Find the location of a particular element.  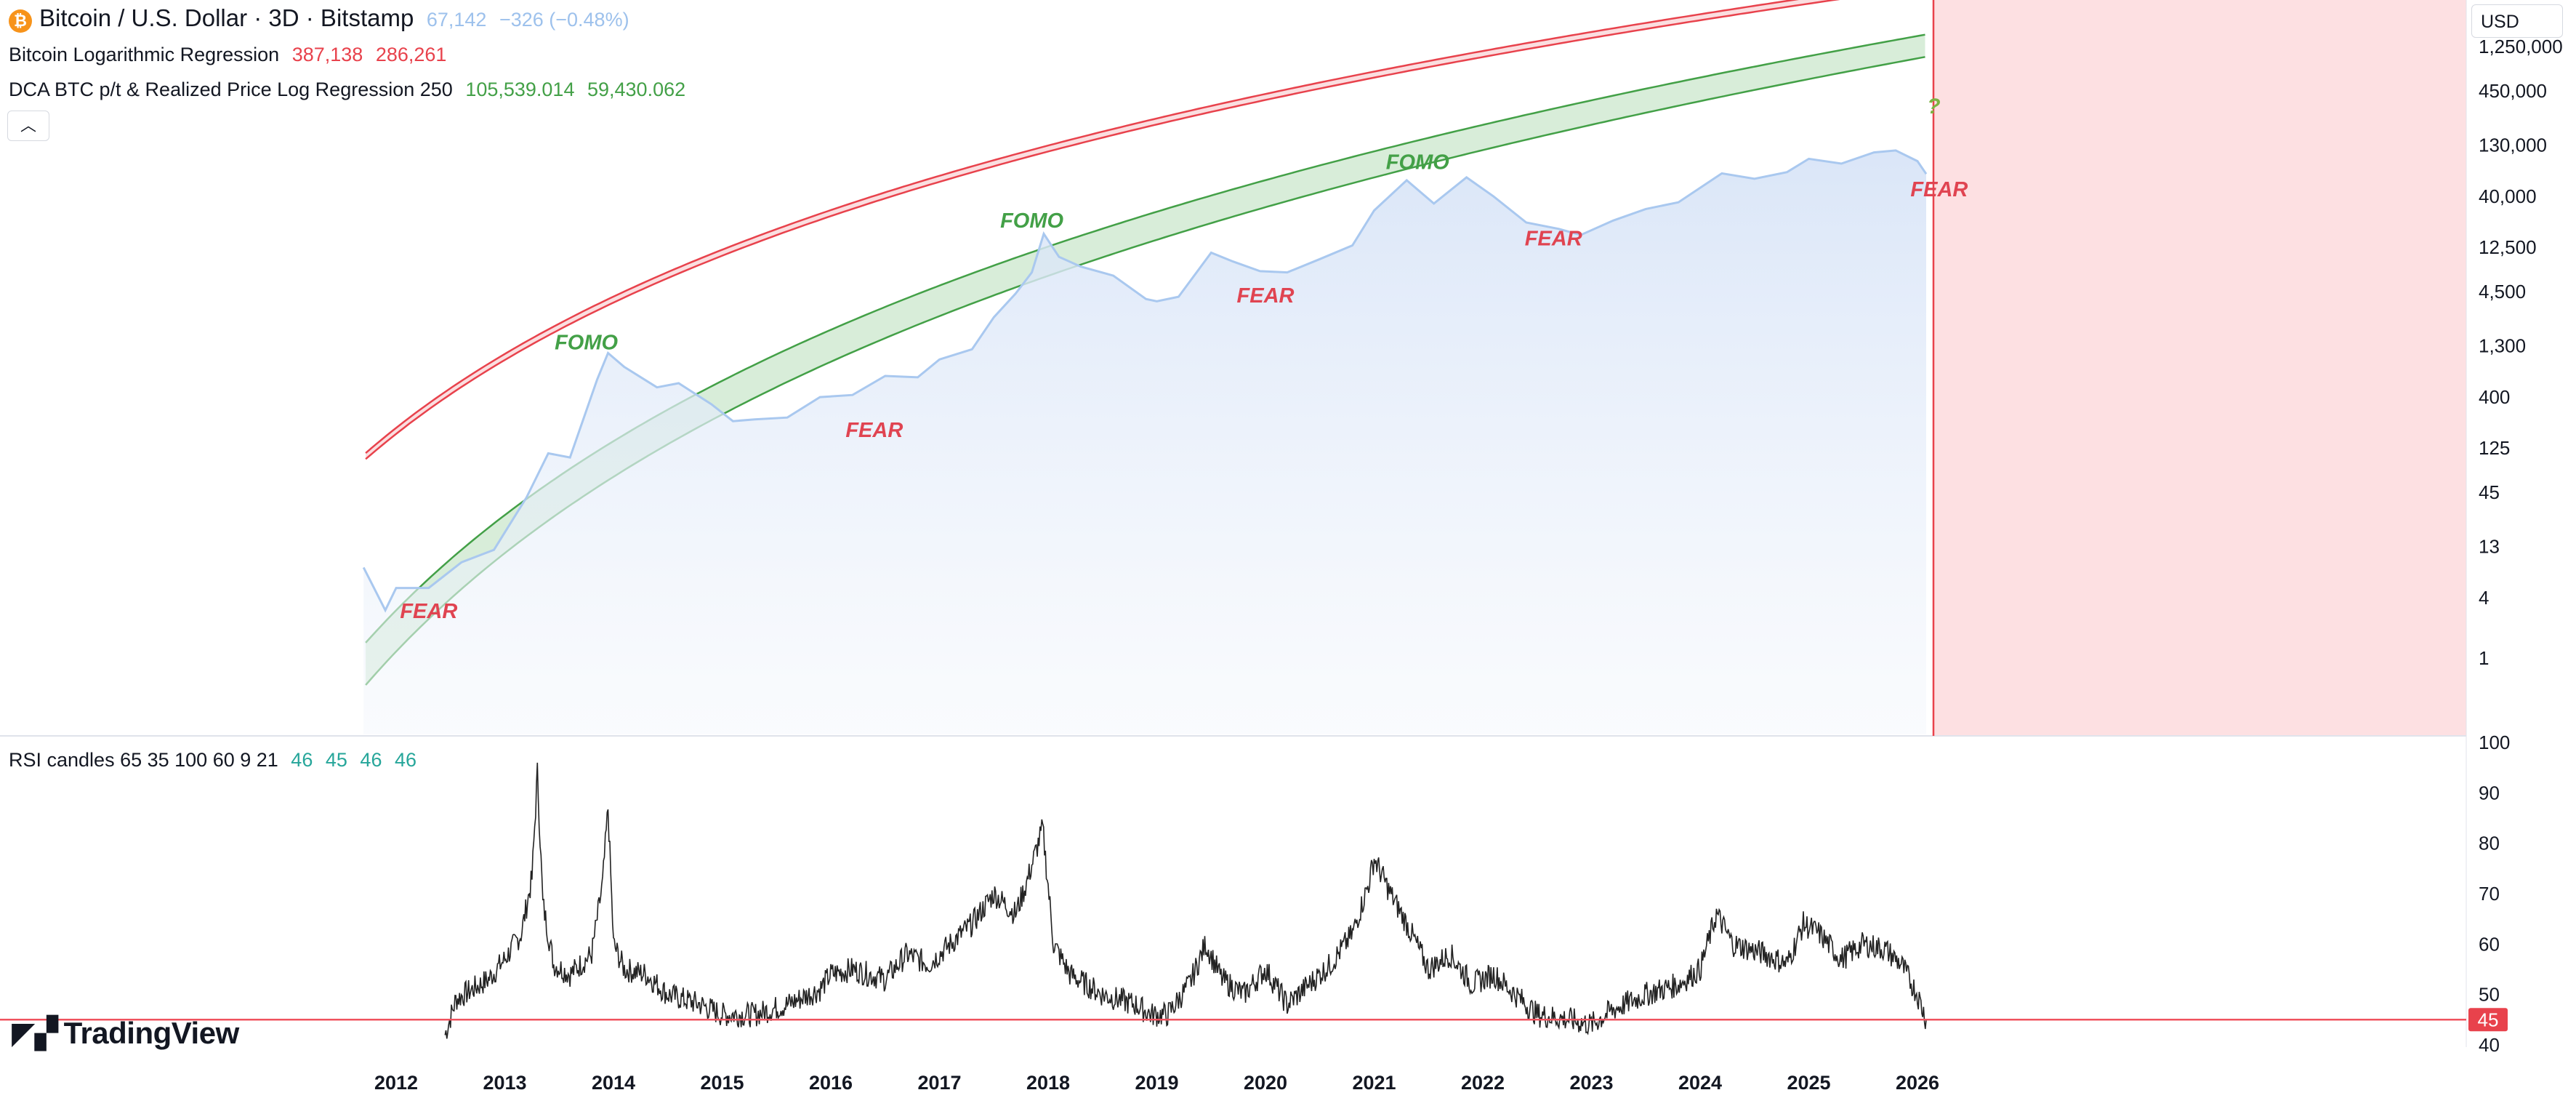

rsi-axis-tick: 60 is located at coordinates (2489, 944).